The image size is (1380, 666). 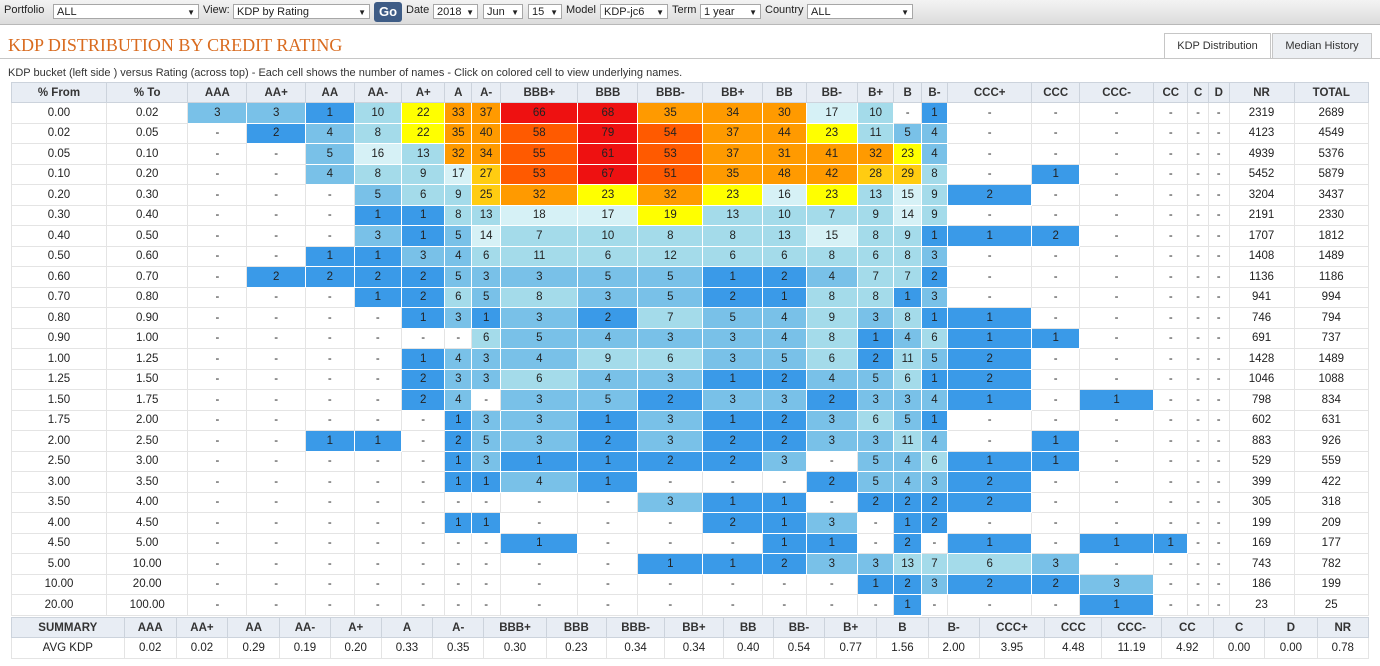 I want to click on count-cell: 11, so click(x=539, y=256).